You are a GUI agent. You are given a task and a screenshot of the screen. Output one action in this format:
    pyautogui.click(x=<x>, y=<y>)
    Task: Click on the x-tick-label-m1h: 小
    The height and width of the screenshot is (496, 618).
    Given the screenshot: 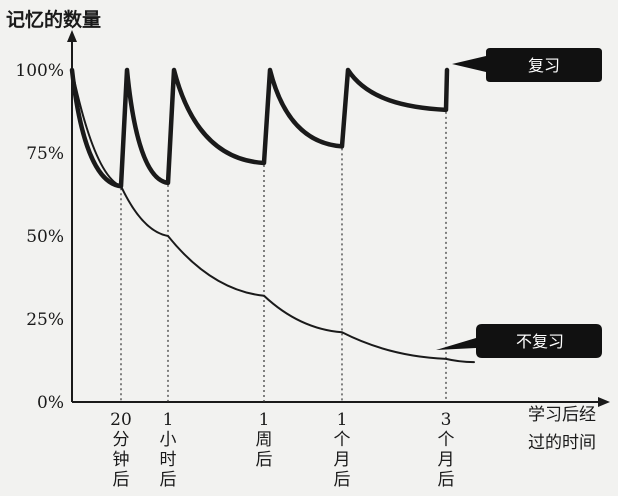 What is the action you would take?
    pyautogui.click(x=168, y=440)
    